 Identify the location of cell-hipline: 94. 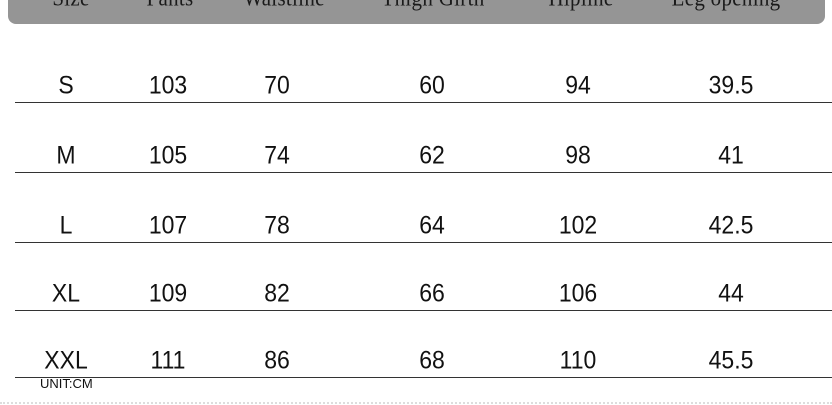
(578, 84).